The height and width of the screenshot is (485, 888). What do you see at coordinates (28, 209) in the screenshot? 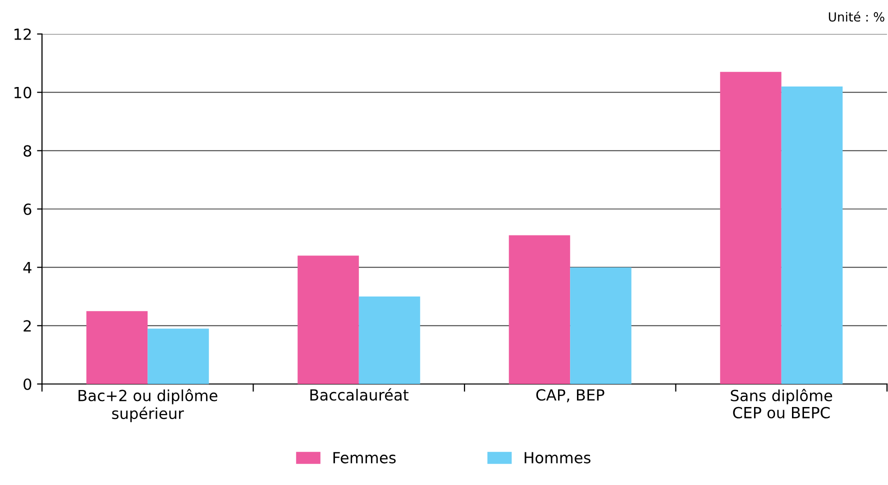
I see `y-tick-label: 6` at bounding box center [28, 209].